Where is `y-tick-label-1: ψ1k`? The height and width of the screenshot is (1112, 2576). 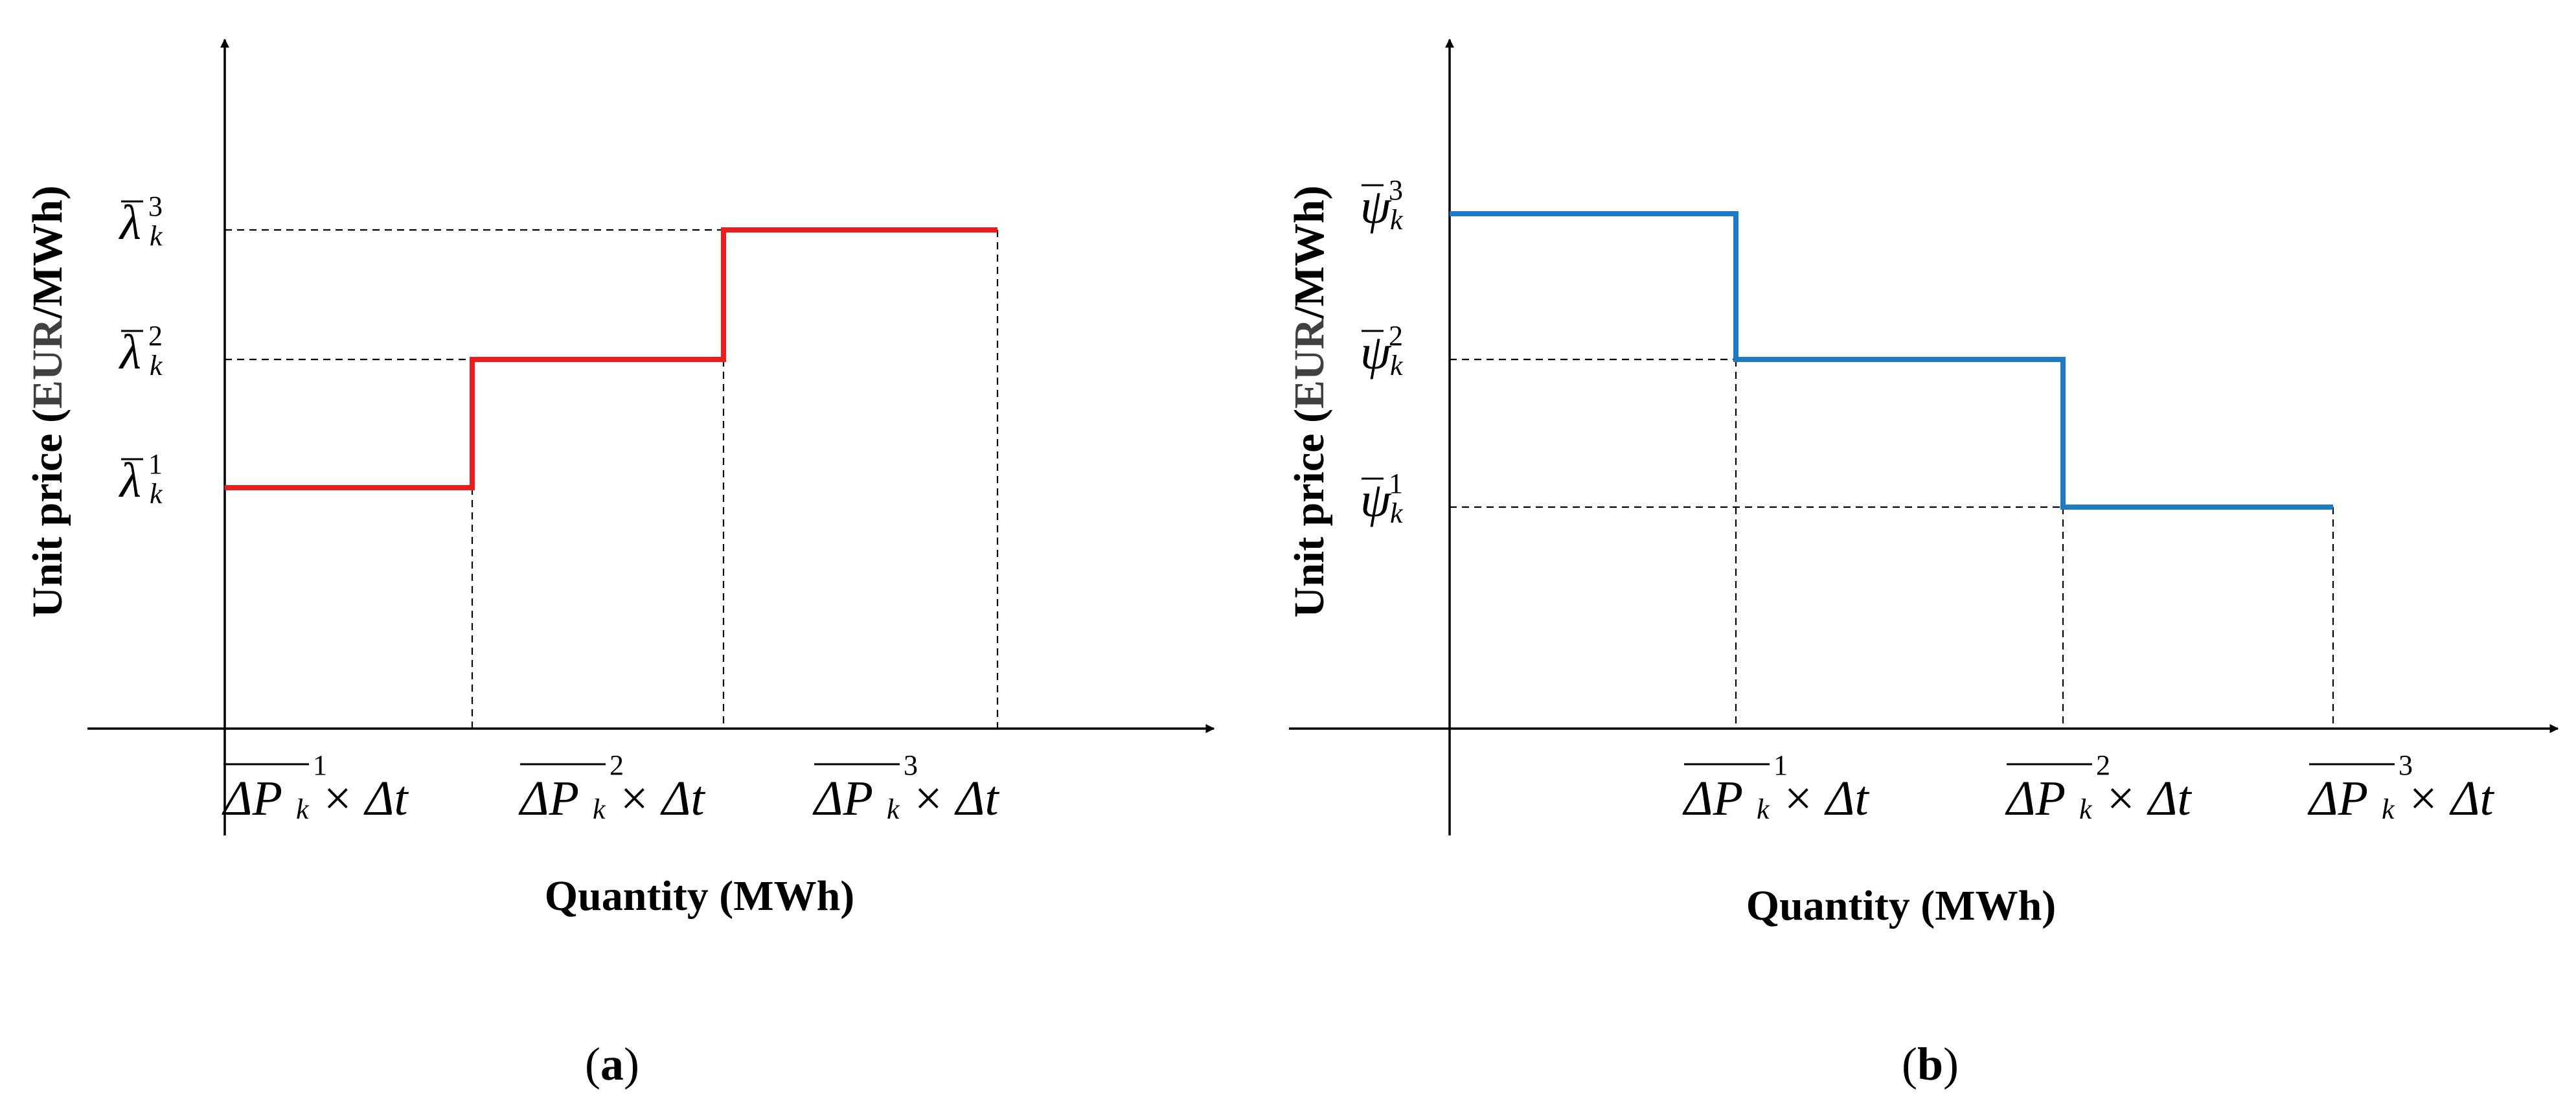
y-tick-label-1: ψ1k is located at coordinates (1382, 498).